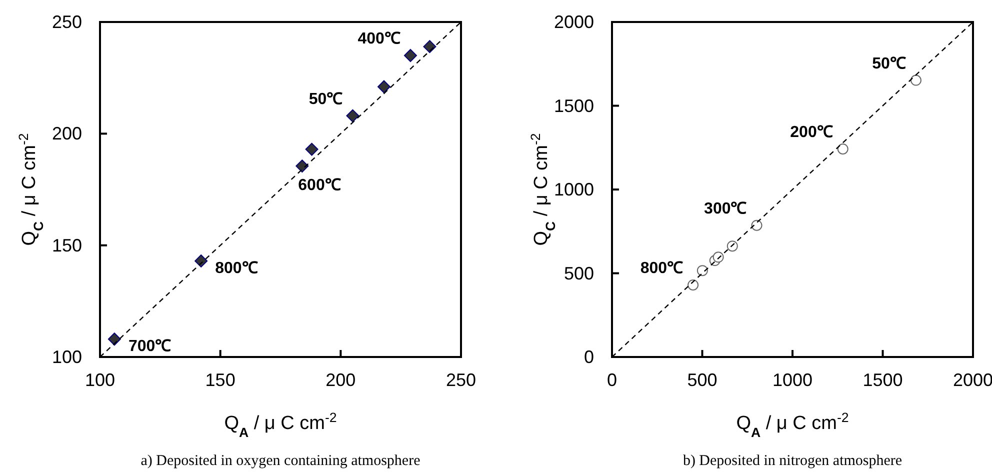 The width and height of the screenshot is (992, 475). What do you see at coordinates (100, 380) in the screenshot?
I see `x-tick-label: 100` at bounding box center [100, 380].